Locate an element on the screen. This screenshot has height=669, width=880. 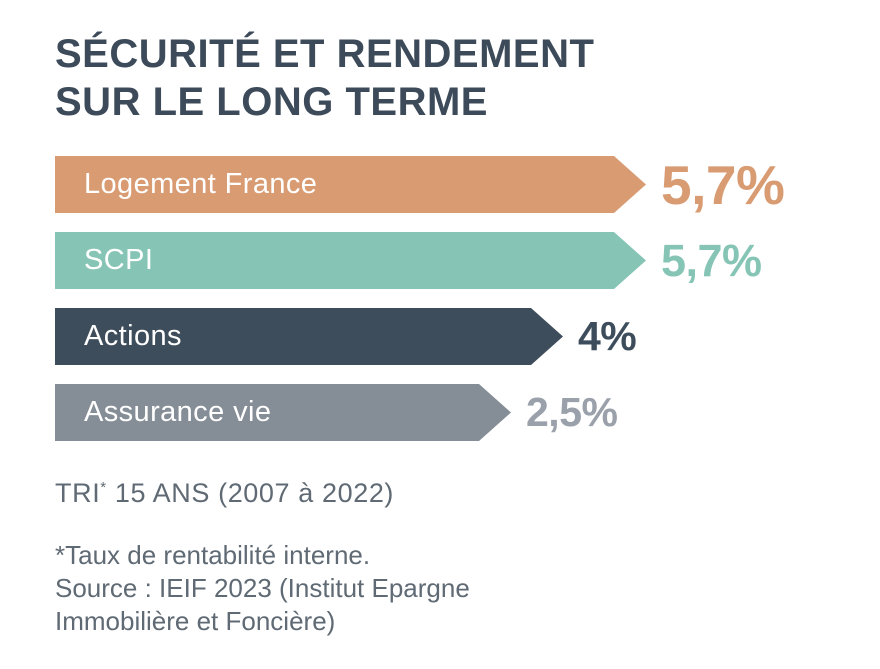
chart-caption: TRI* 15 ANS (2007 à 2022) is located at coordinates (447, 493).